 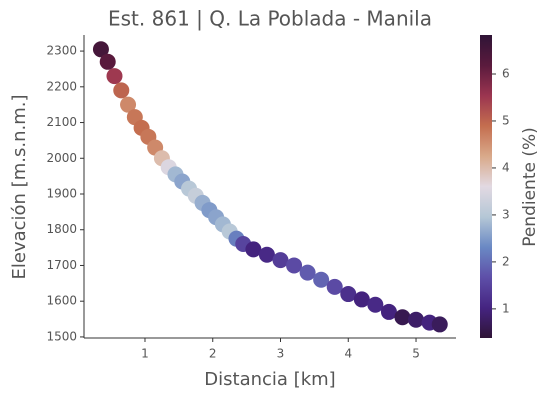 What do you see at coordinates (270, 19) in the screenshot?
I see `chart-title: Est. 861 | Q. La Poblada - Manila` at bounding box center [270, 19].